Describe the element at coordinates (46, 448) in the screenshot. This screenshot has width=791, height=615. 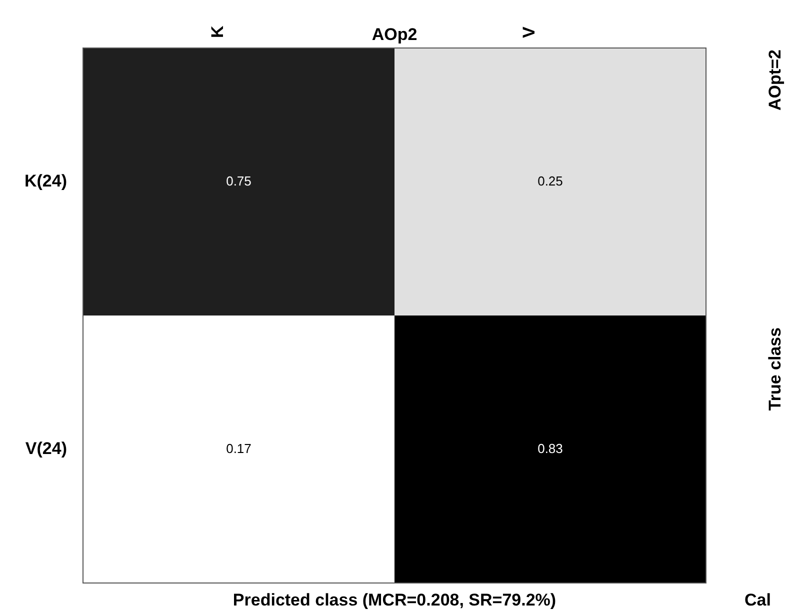
I see `y-tick-label: V(24)` at that location.